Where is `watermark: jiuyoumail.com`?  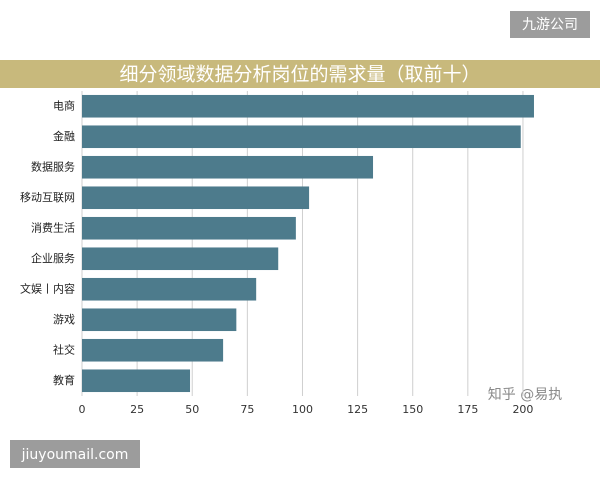 watermark: jiuyoumail.com is located at coordinates (75, 455).